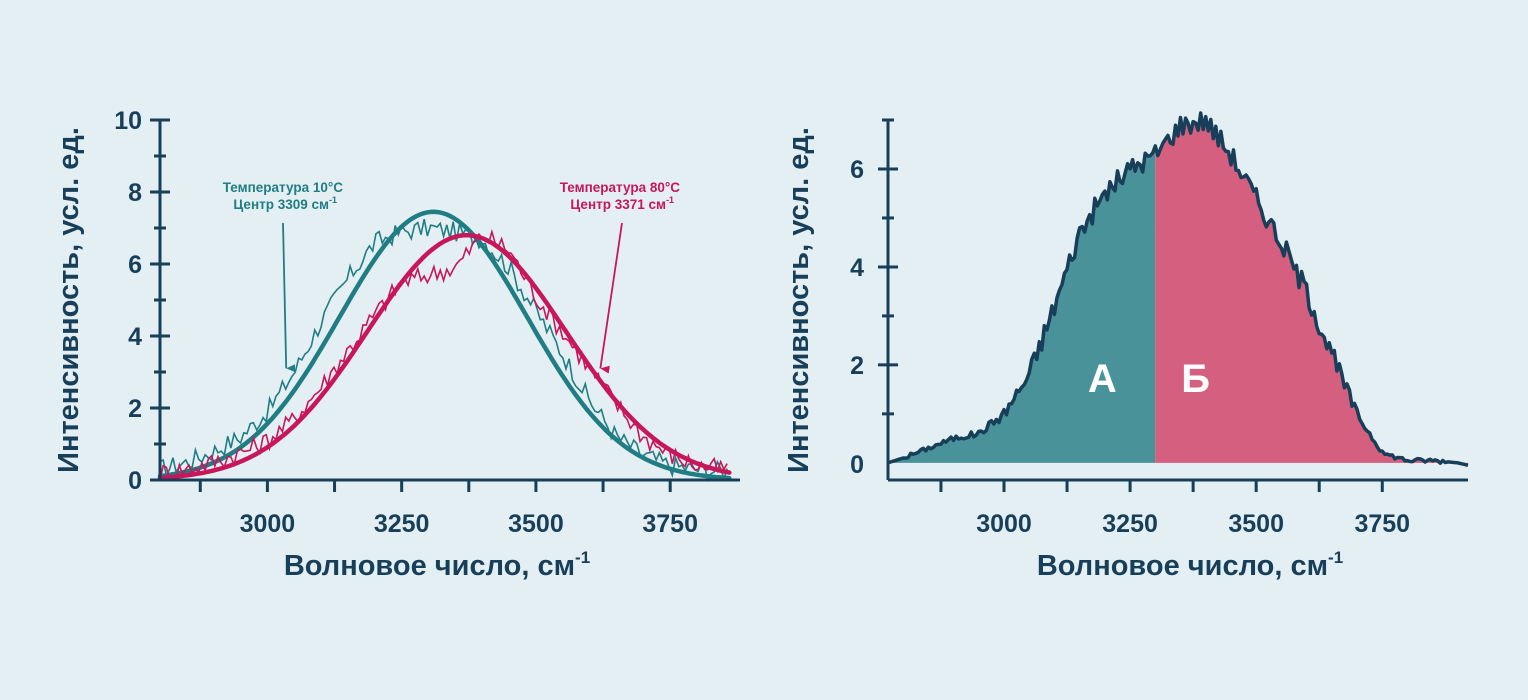 The width and height of the screenshot is (1528, 700). Describe the element at coordinates (1130, 524) in the screenshot. I see `right-x-tick-label: 3250` at that location.